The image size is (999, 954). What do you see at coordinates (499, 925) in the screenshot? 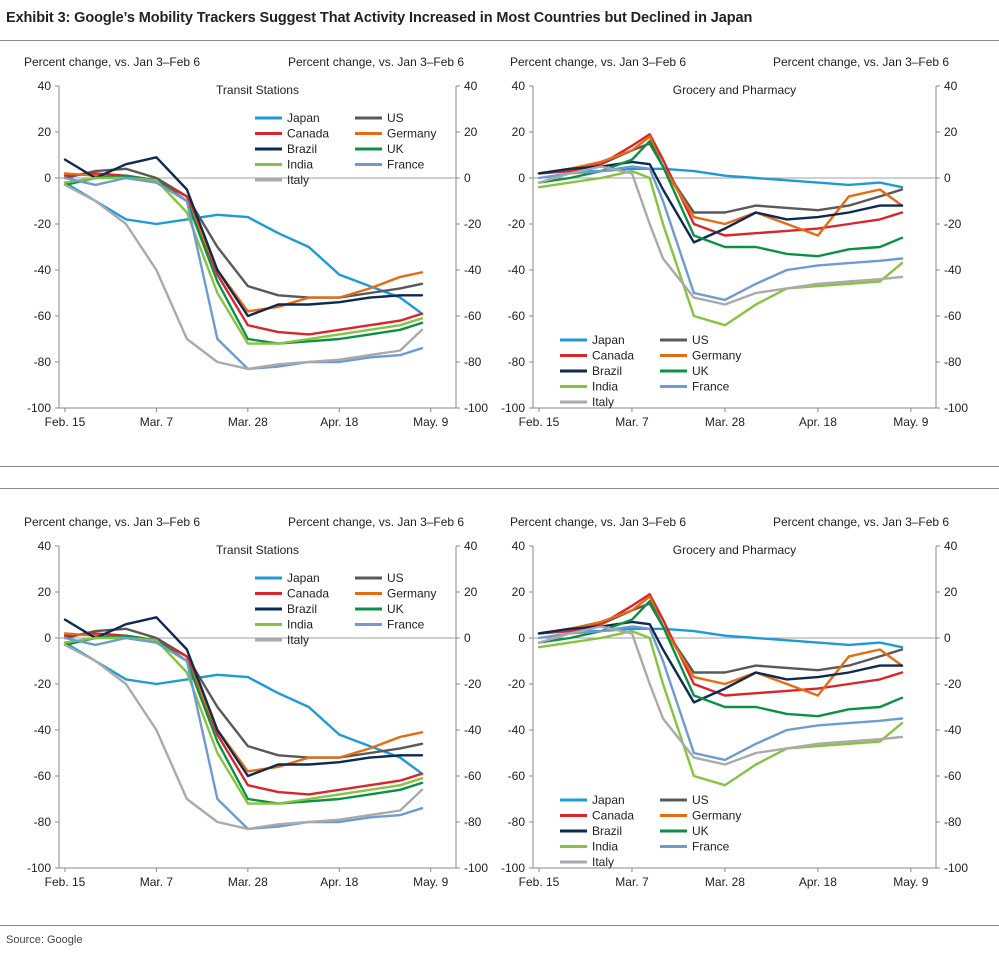
I see `bottom-rule` at bounding box center [499, 925].